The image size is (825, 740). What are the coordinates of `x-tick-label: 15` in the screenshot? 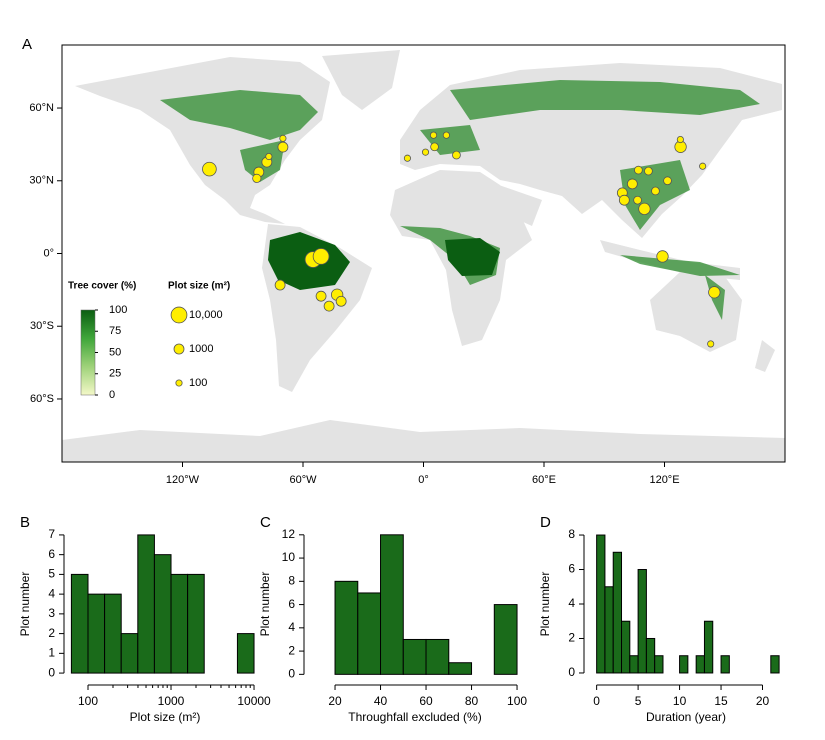 It's located at (721, 701).